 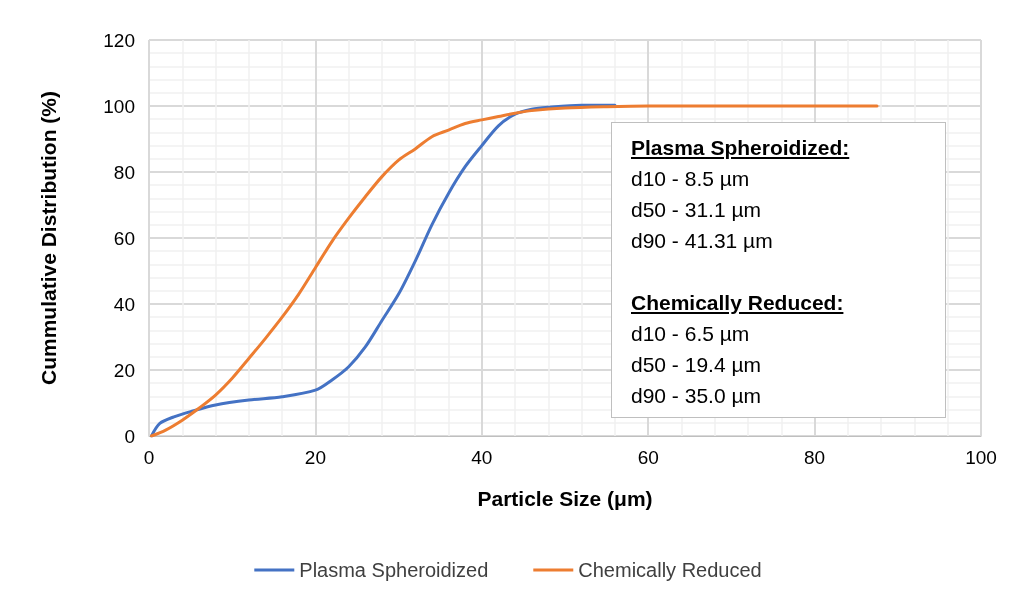 I want to click on x-tick-label: 100, so click(x=981, y=457).